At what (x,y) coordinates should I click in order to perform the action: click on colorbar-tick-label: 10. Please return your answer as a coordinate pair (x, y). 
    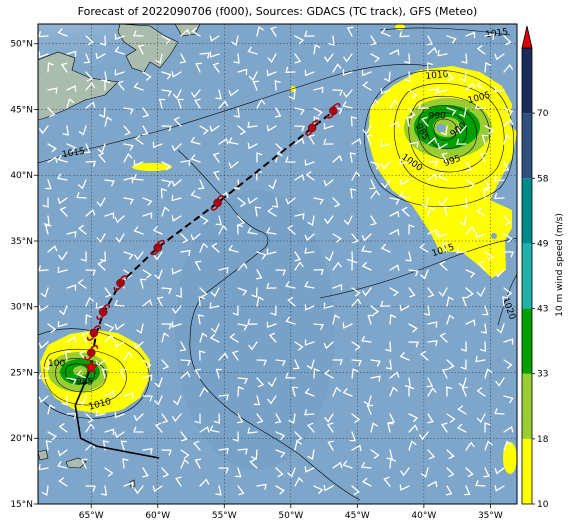
    Looking at the image, I should click on (543, 505).